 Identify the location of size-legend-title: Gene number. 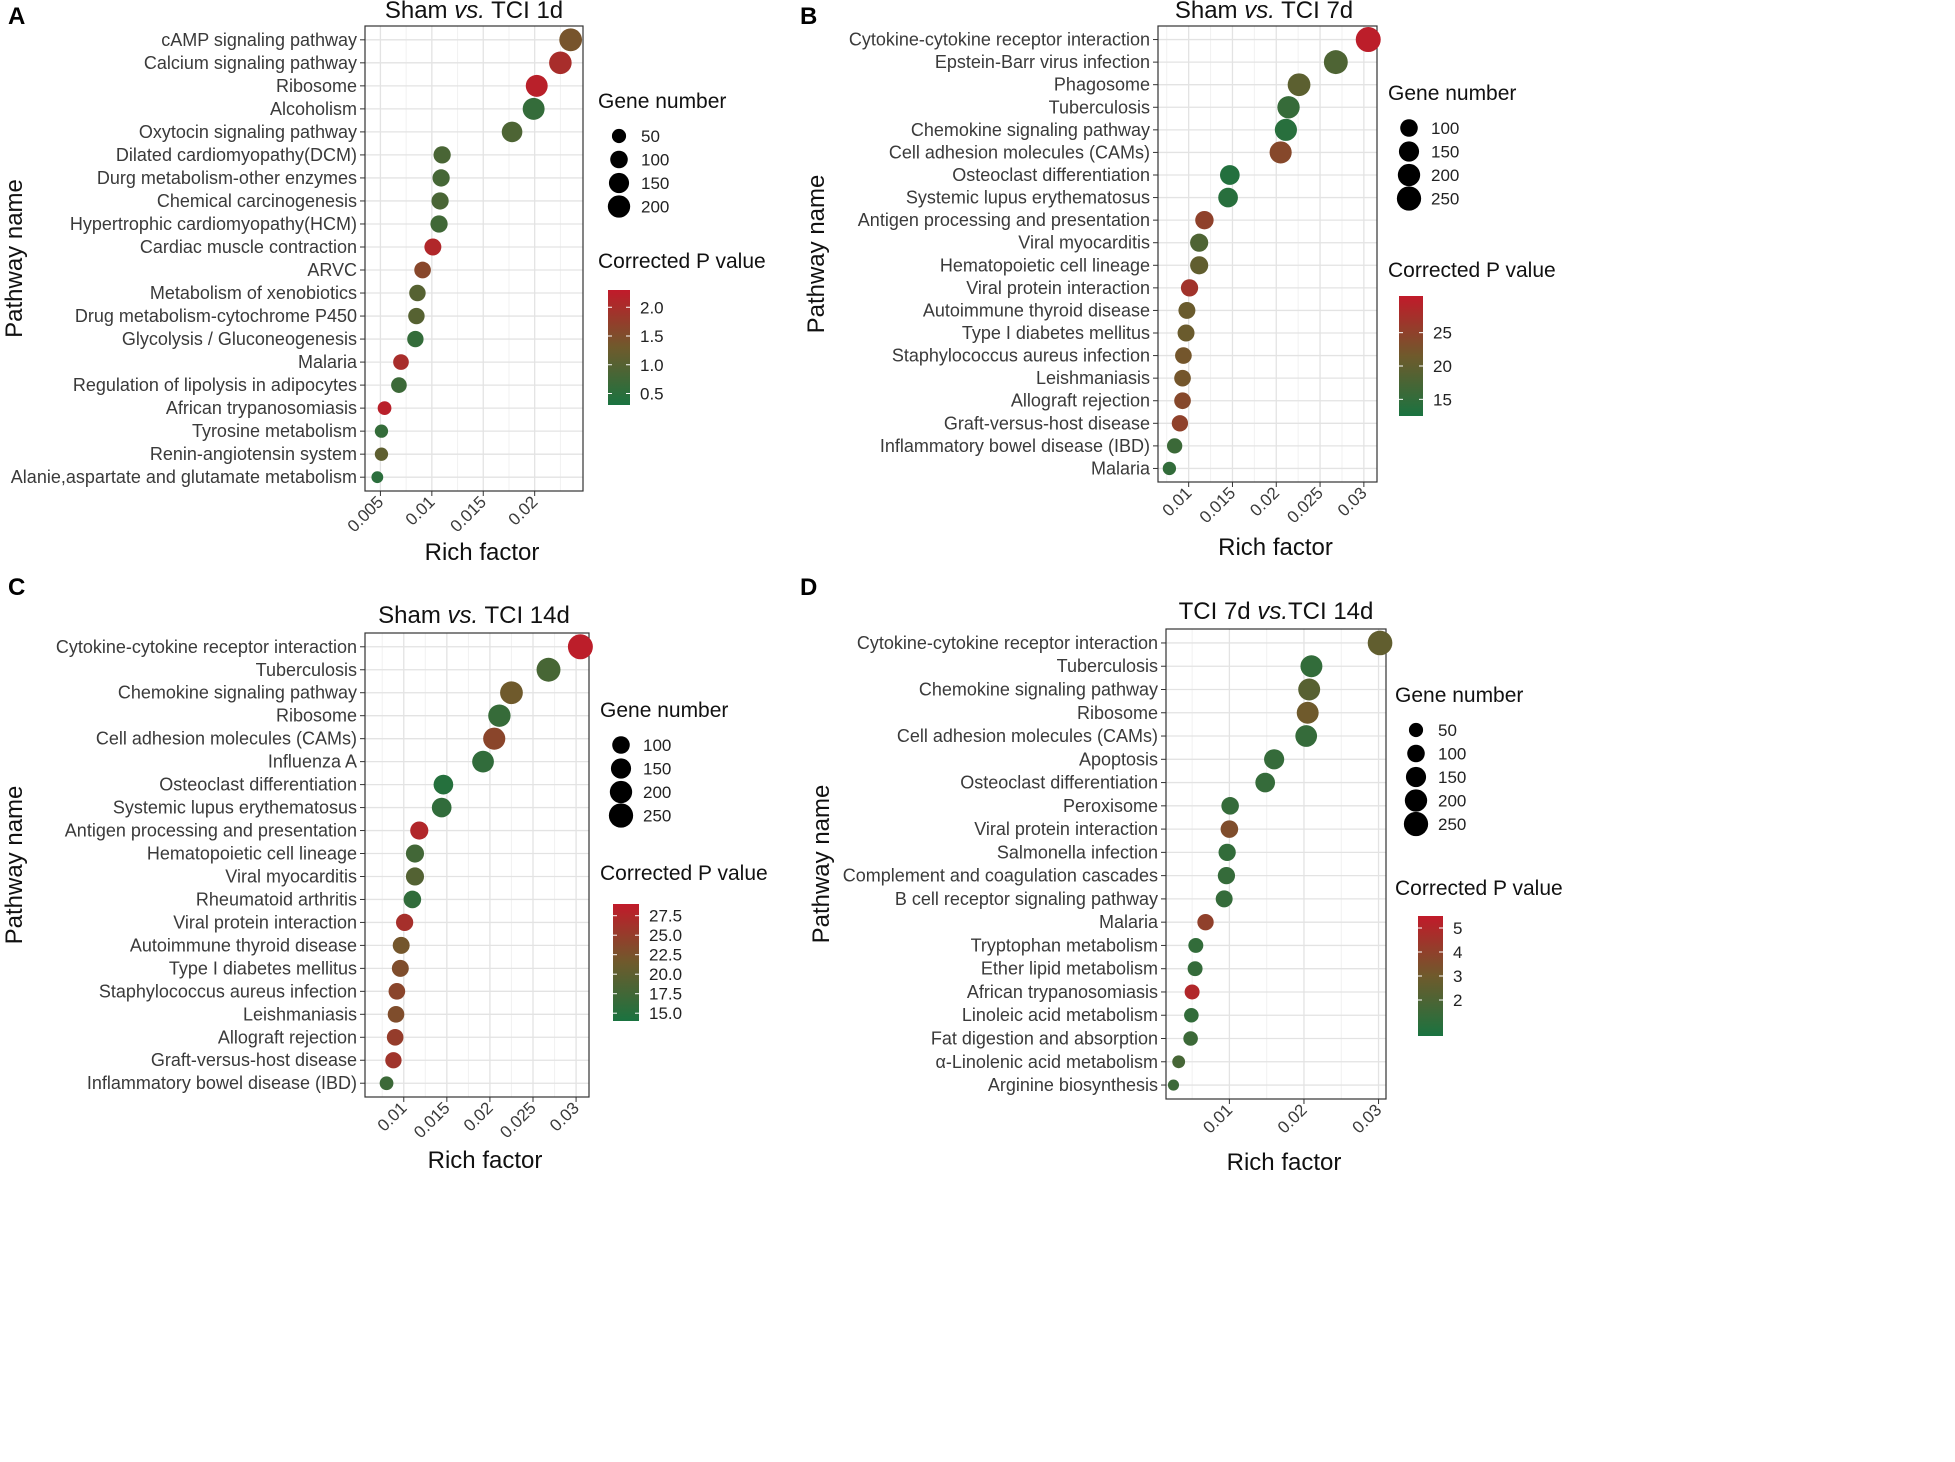
(662, 101).